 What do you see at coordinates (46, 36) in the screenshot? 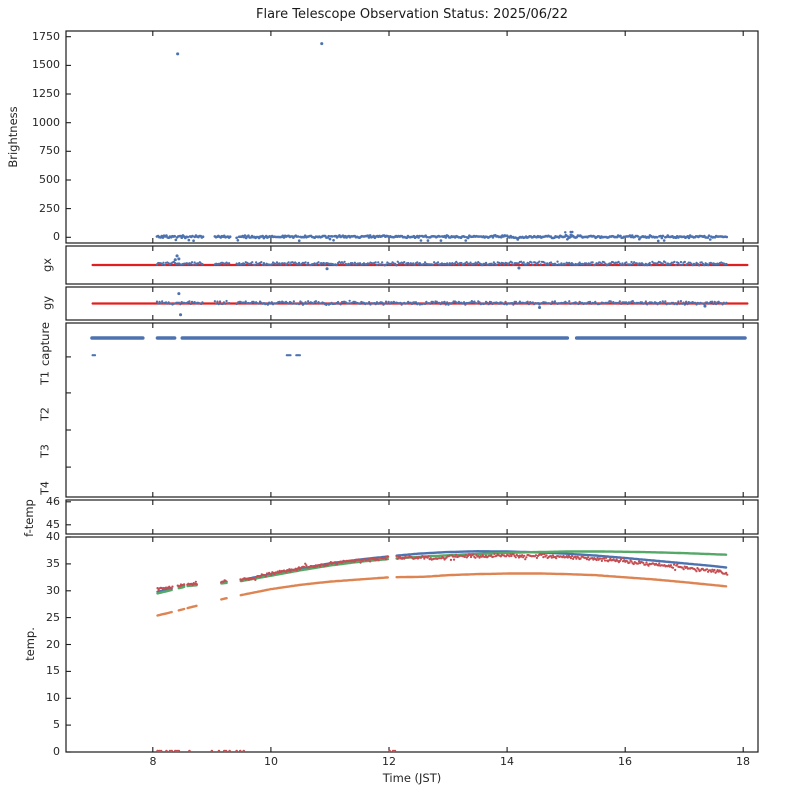
I see `y-tick-label-brightness: 1750` at bounding box center [46, 36].